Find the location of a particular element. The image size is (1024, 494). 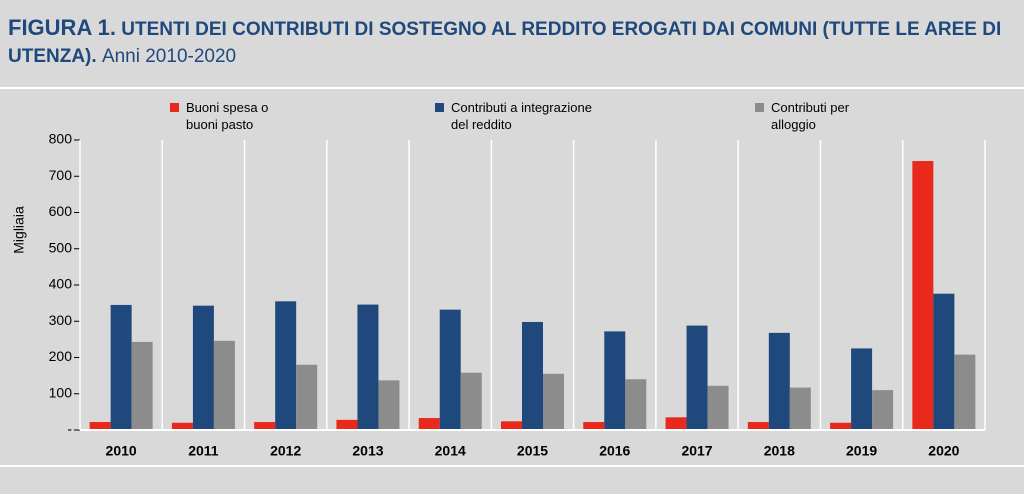

x-tick-label: 2016 is located at coordinates (614, 451).